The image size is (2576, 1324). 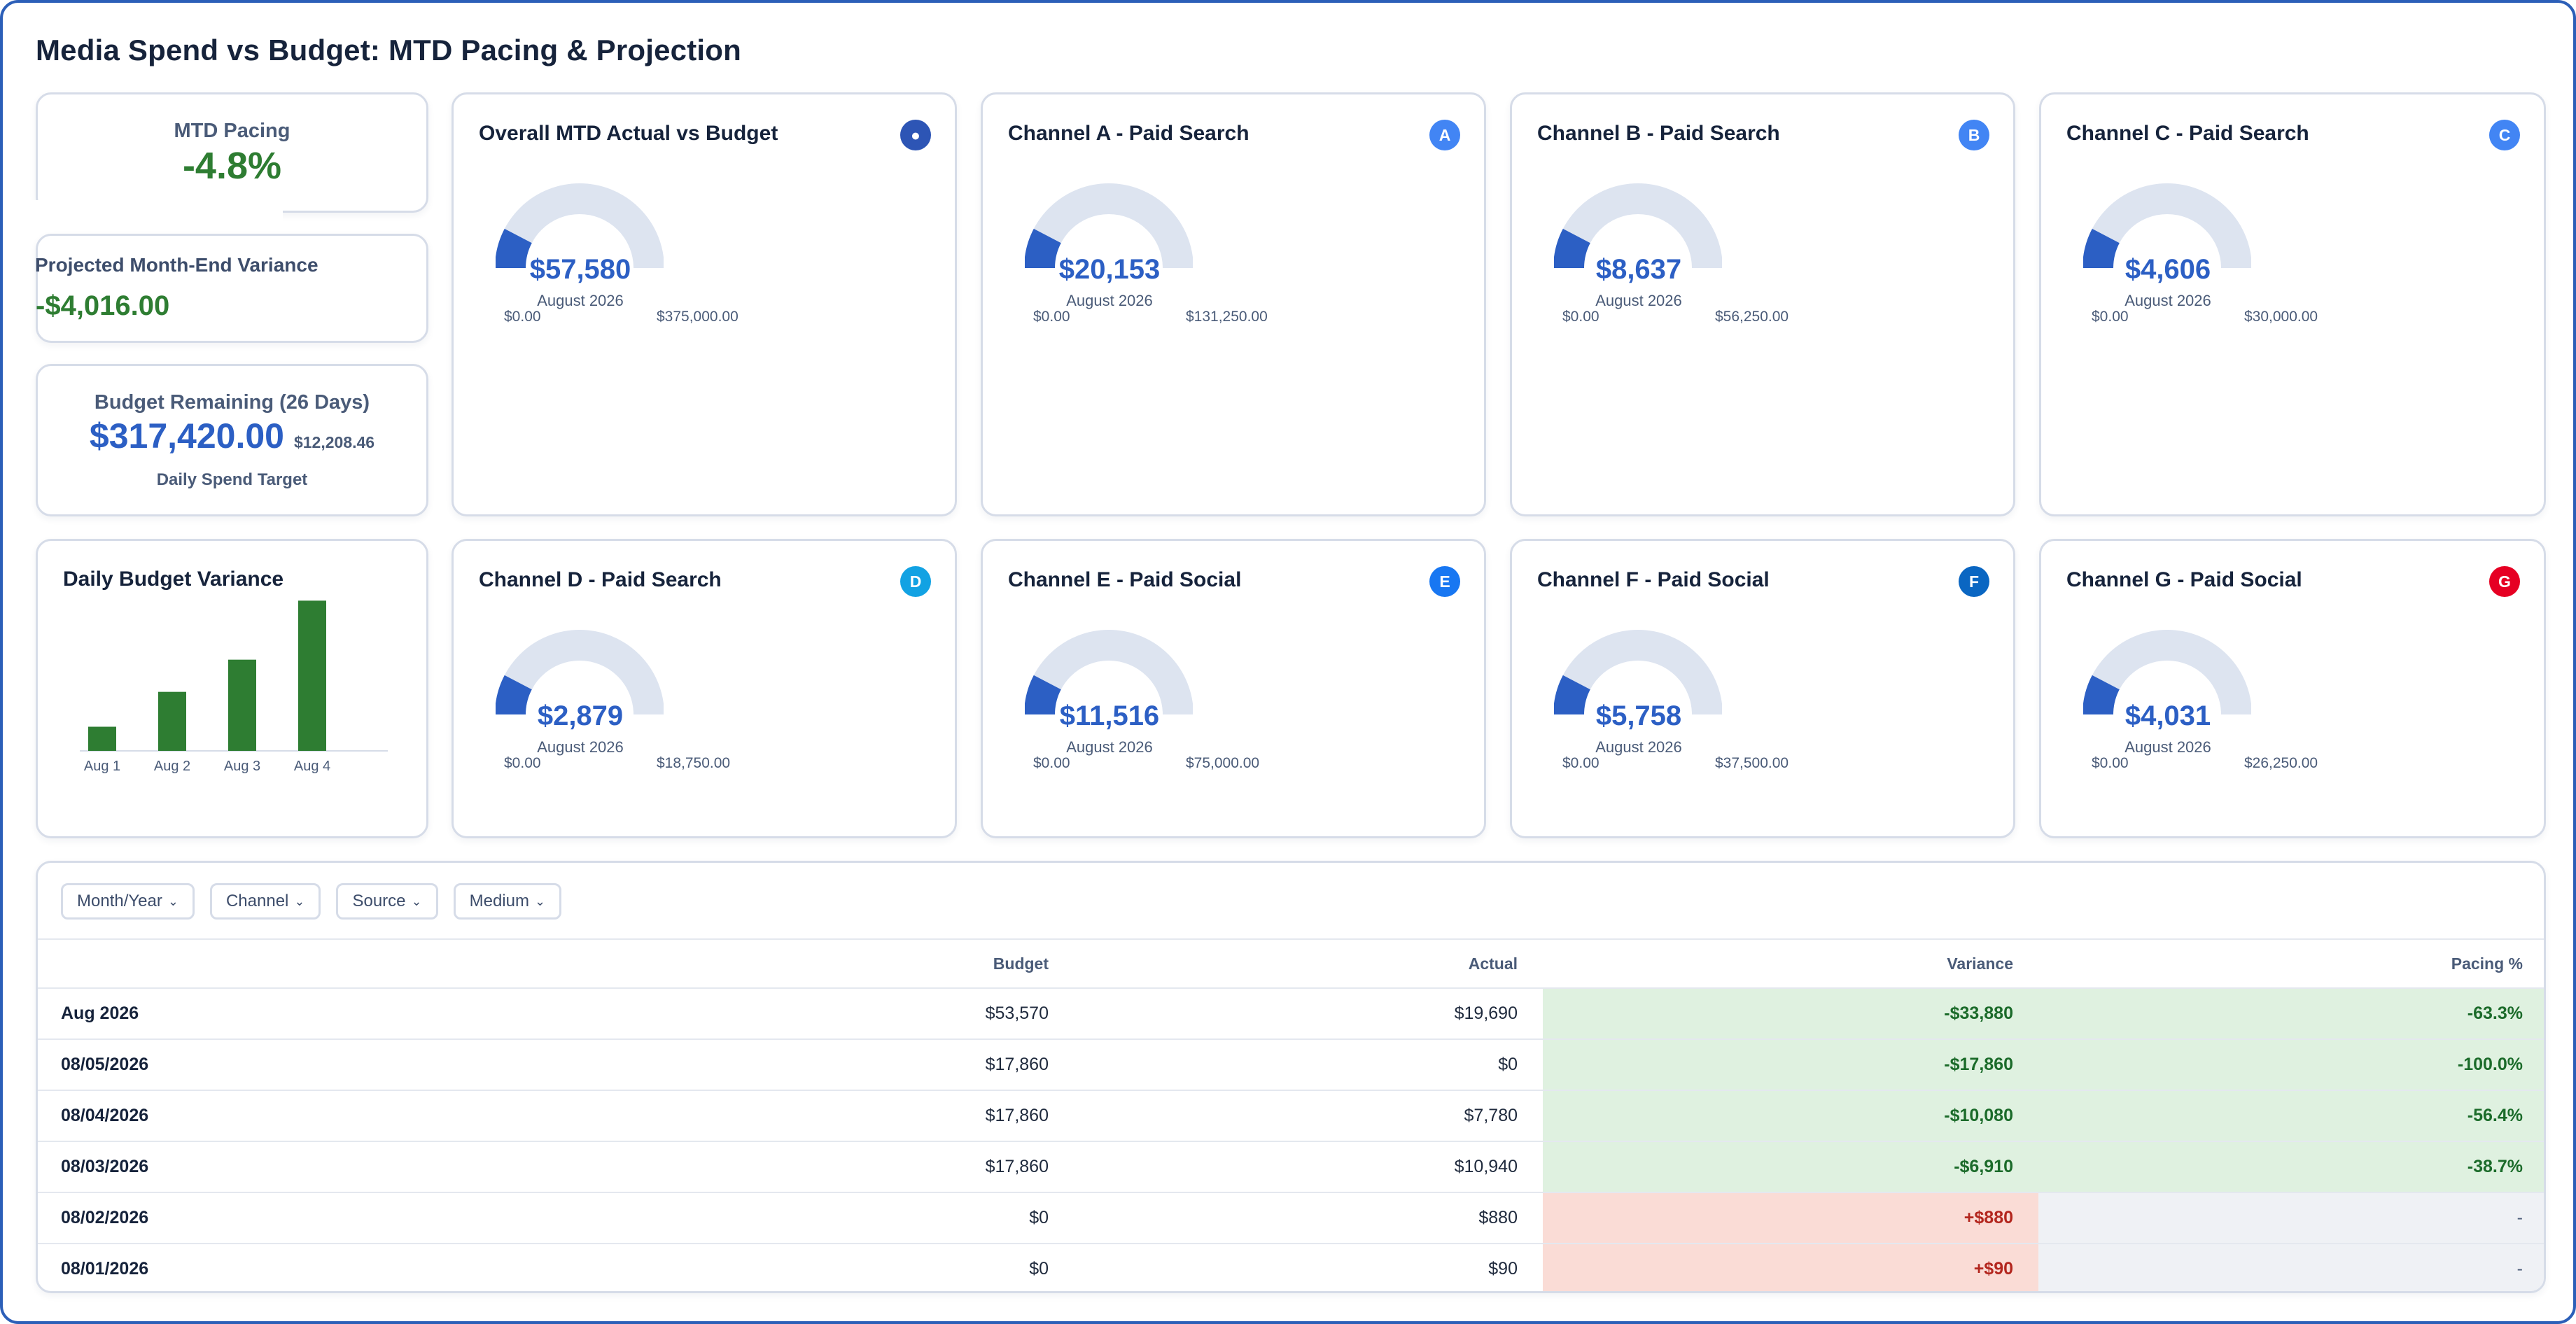 I want to click on kpi-daily-target-value: $12,208.46, so click(x=334, y=442).